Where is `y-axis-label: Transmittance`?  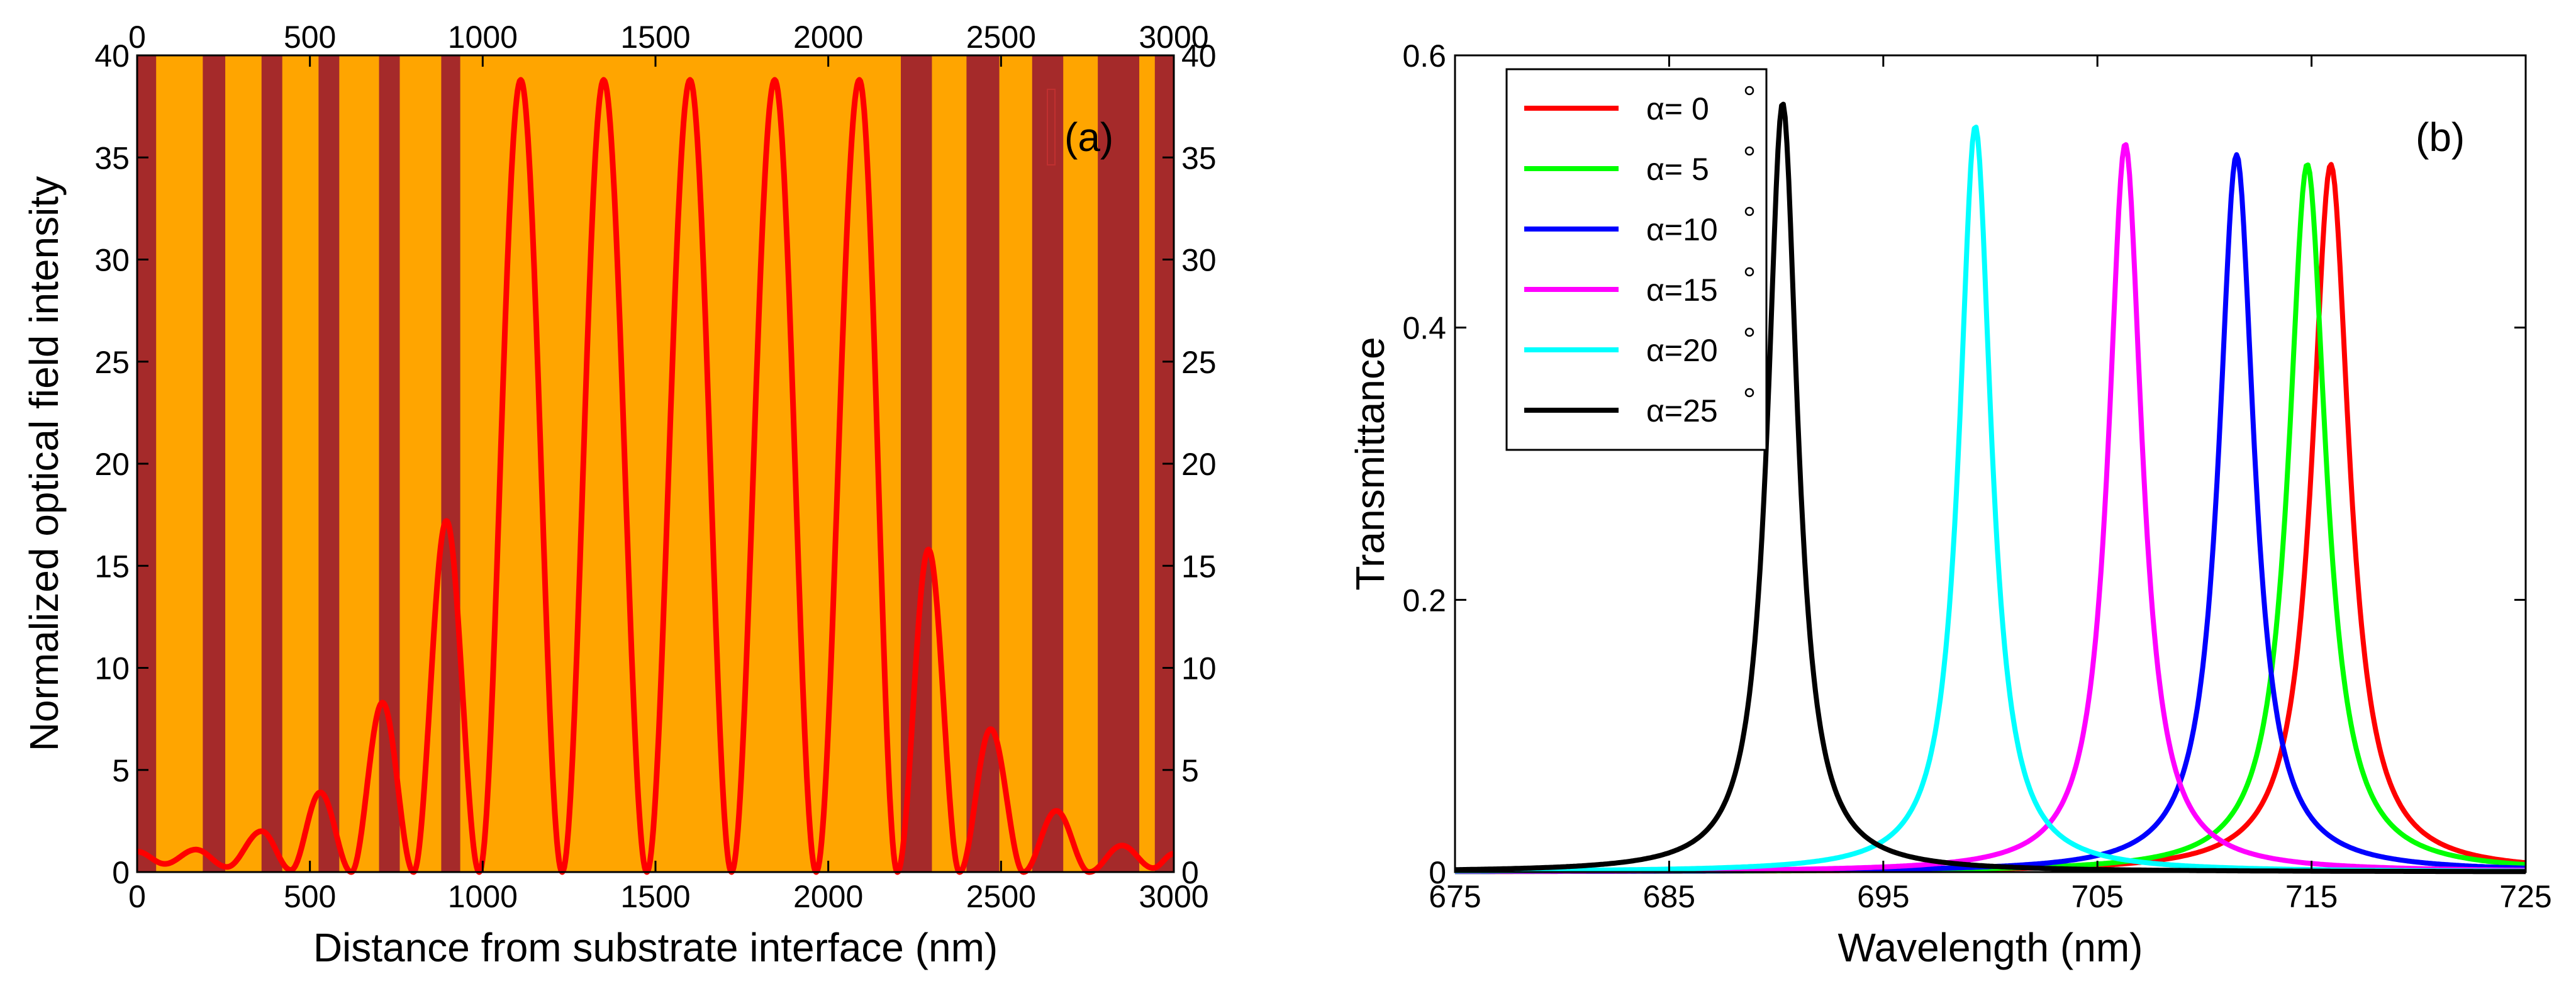
y-axis-label: Transmittance is located at coordinates (1370, 463).